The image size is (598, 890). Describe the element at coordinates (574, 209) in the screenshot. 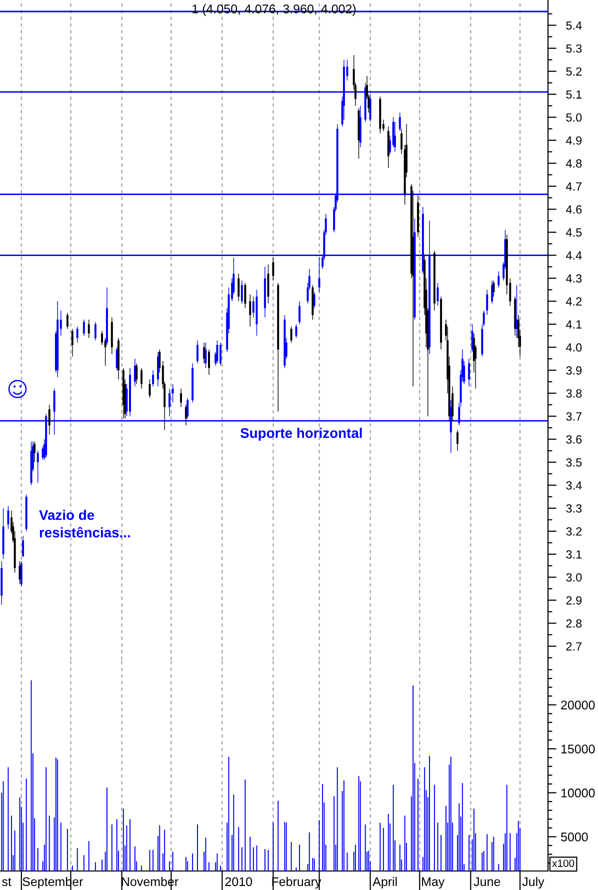

I see `y-tick-label: 4.6` at that location.